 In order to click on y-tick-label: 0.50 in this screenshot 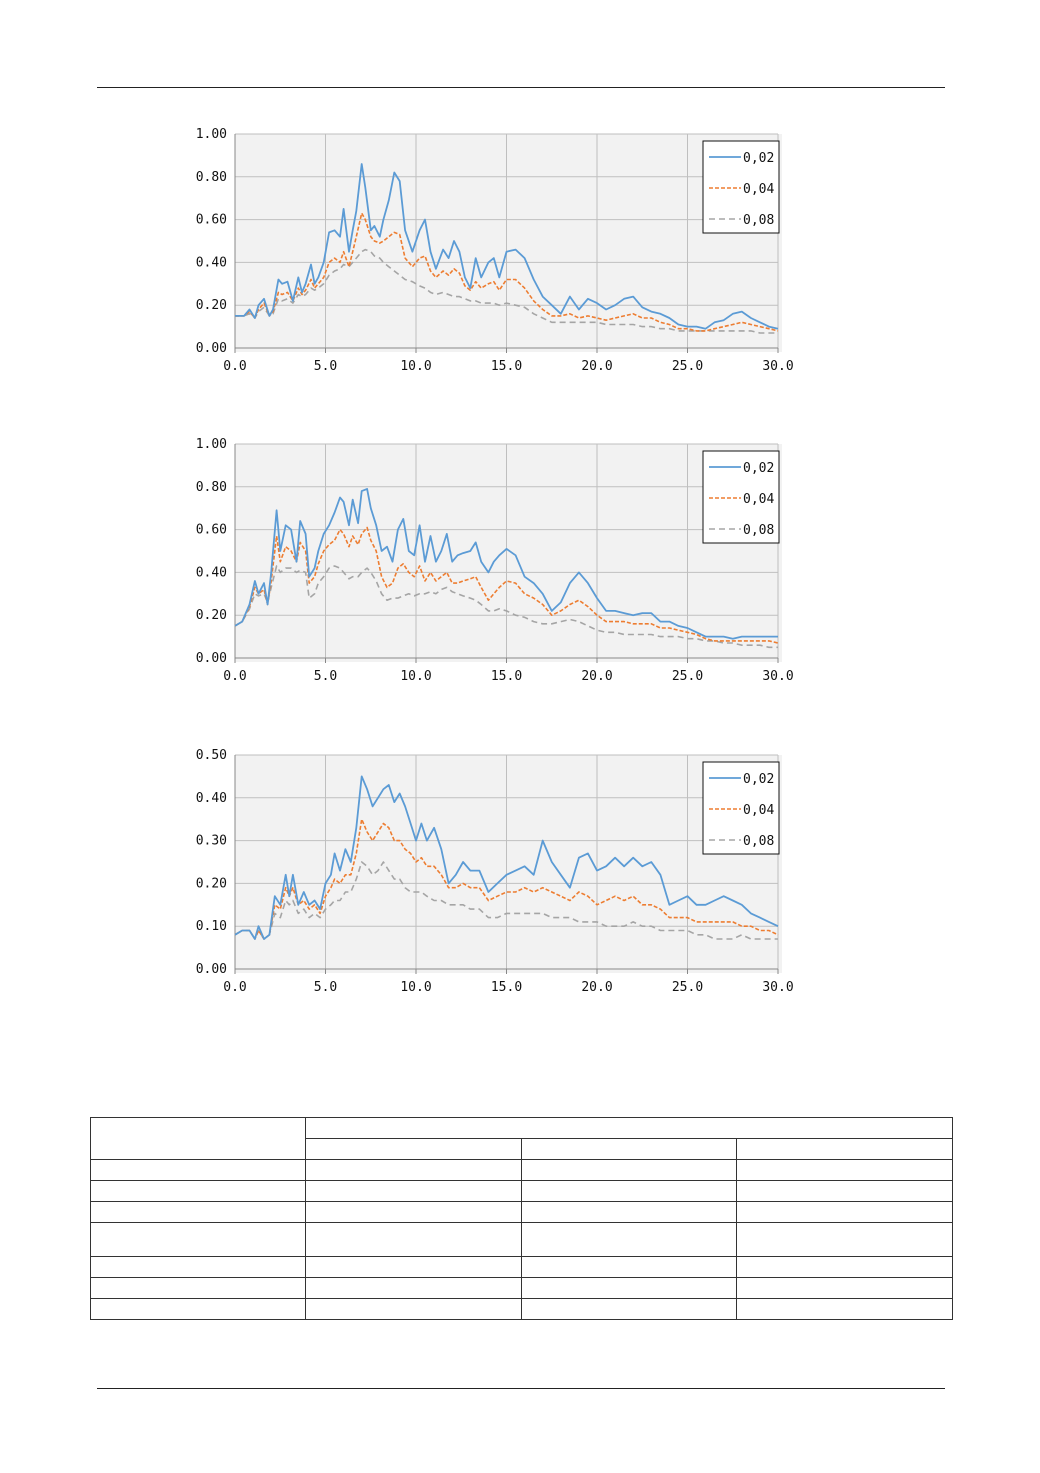, I will do `click(211, 755)`.